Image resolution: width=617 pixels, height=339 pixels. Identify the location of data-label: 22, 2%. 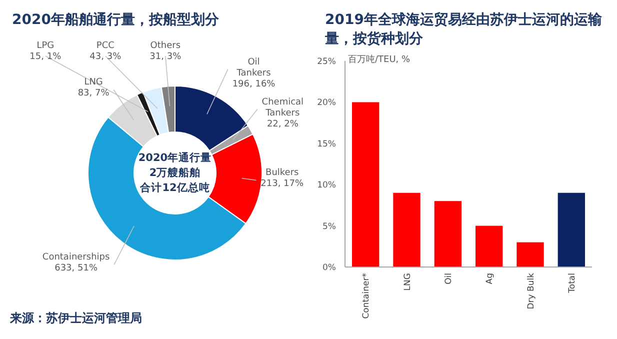
(282, 124).